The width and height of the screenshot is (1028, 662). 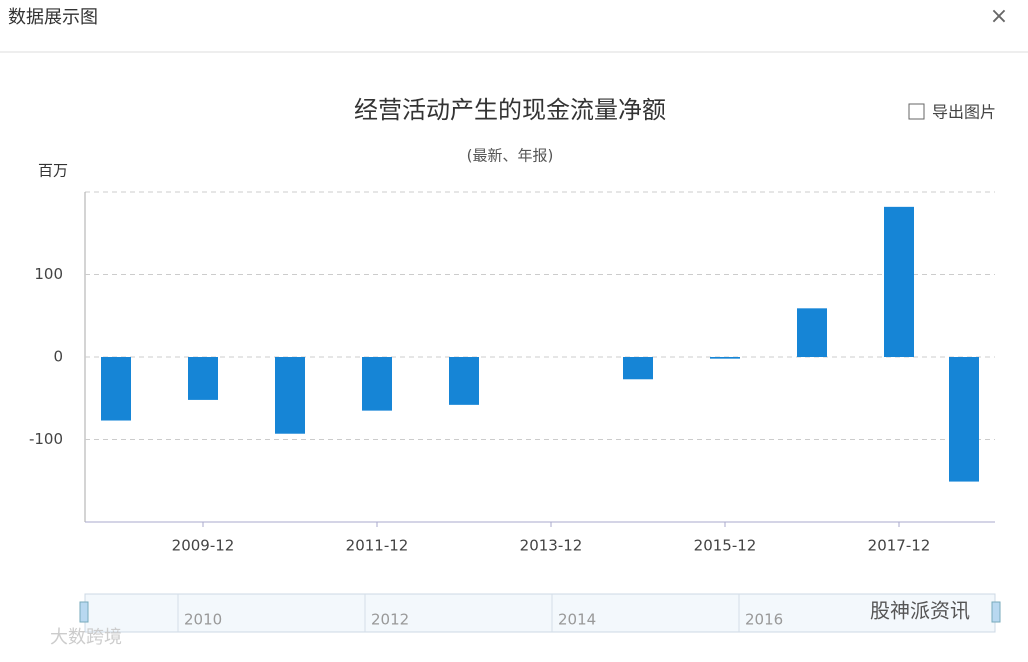 What do you see at coordinates (764, 620) in the screenshot?
I see `slider-label: 2016` at bounding box center [764, 620].